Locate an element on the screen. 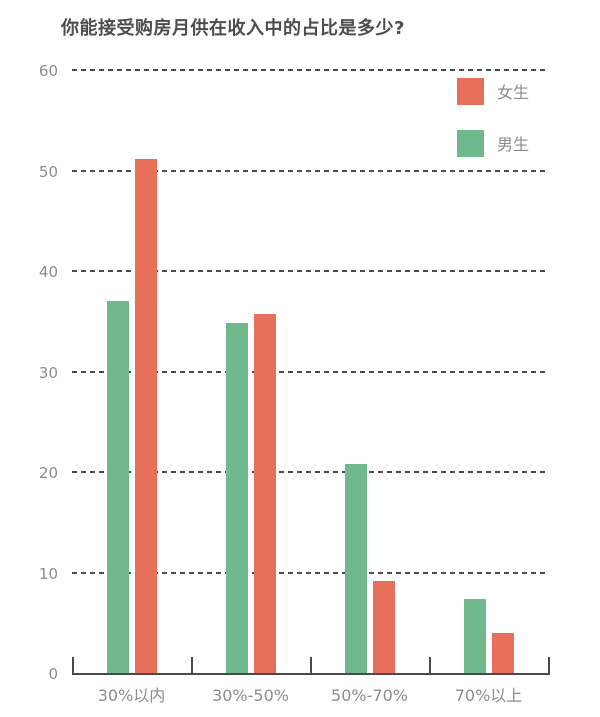 The height and width of the screenshot is (717, 600). legend-label-male: 男生 is located at coordinates (513, 144).